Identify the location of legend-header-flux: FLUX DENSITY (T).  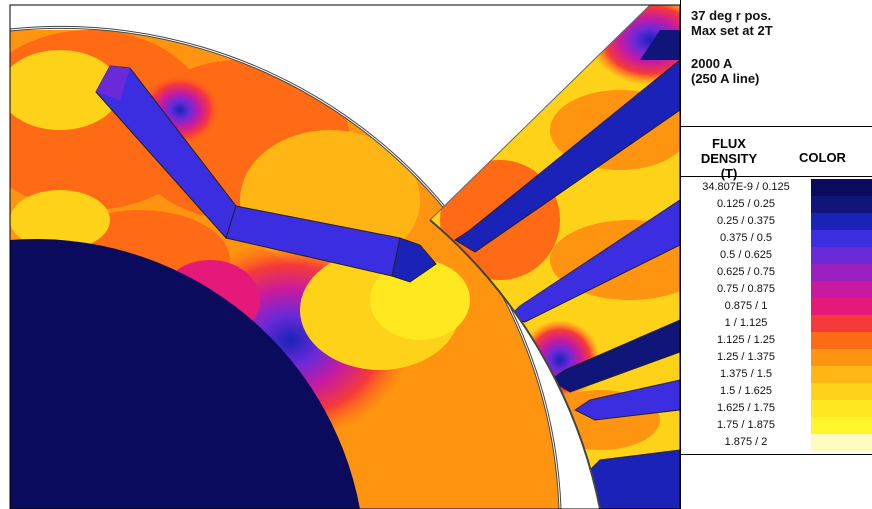
(729, 158).